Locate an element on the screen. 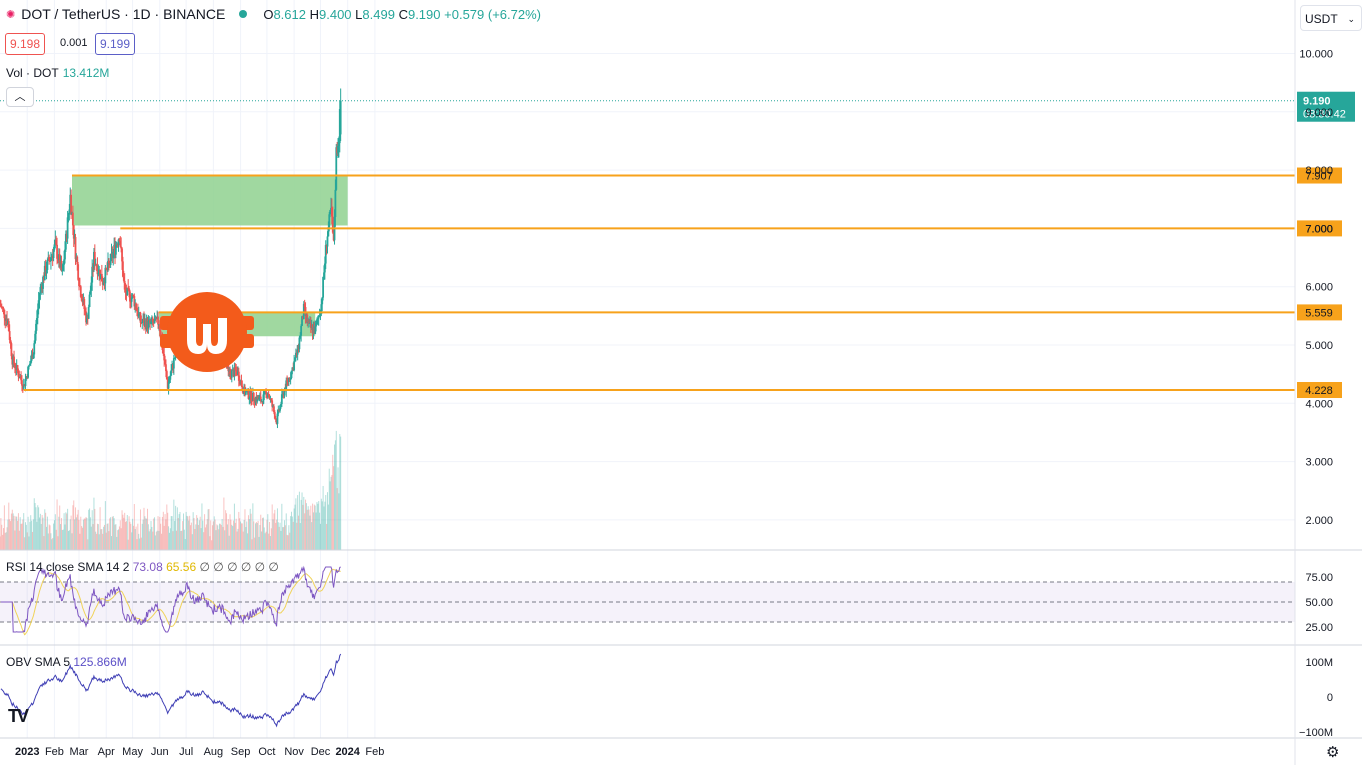 The image size is (1362, 765). symbol-title: DOT / TetherUS · 1D · BINANCE is located at coordinates (123, 14).